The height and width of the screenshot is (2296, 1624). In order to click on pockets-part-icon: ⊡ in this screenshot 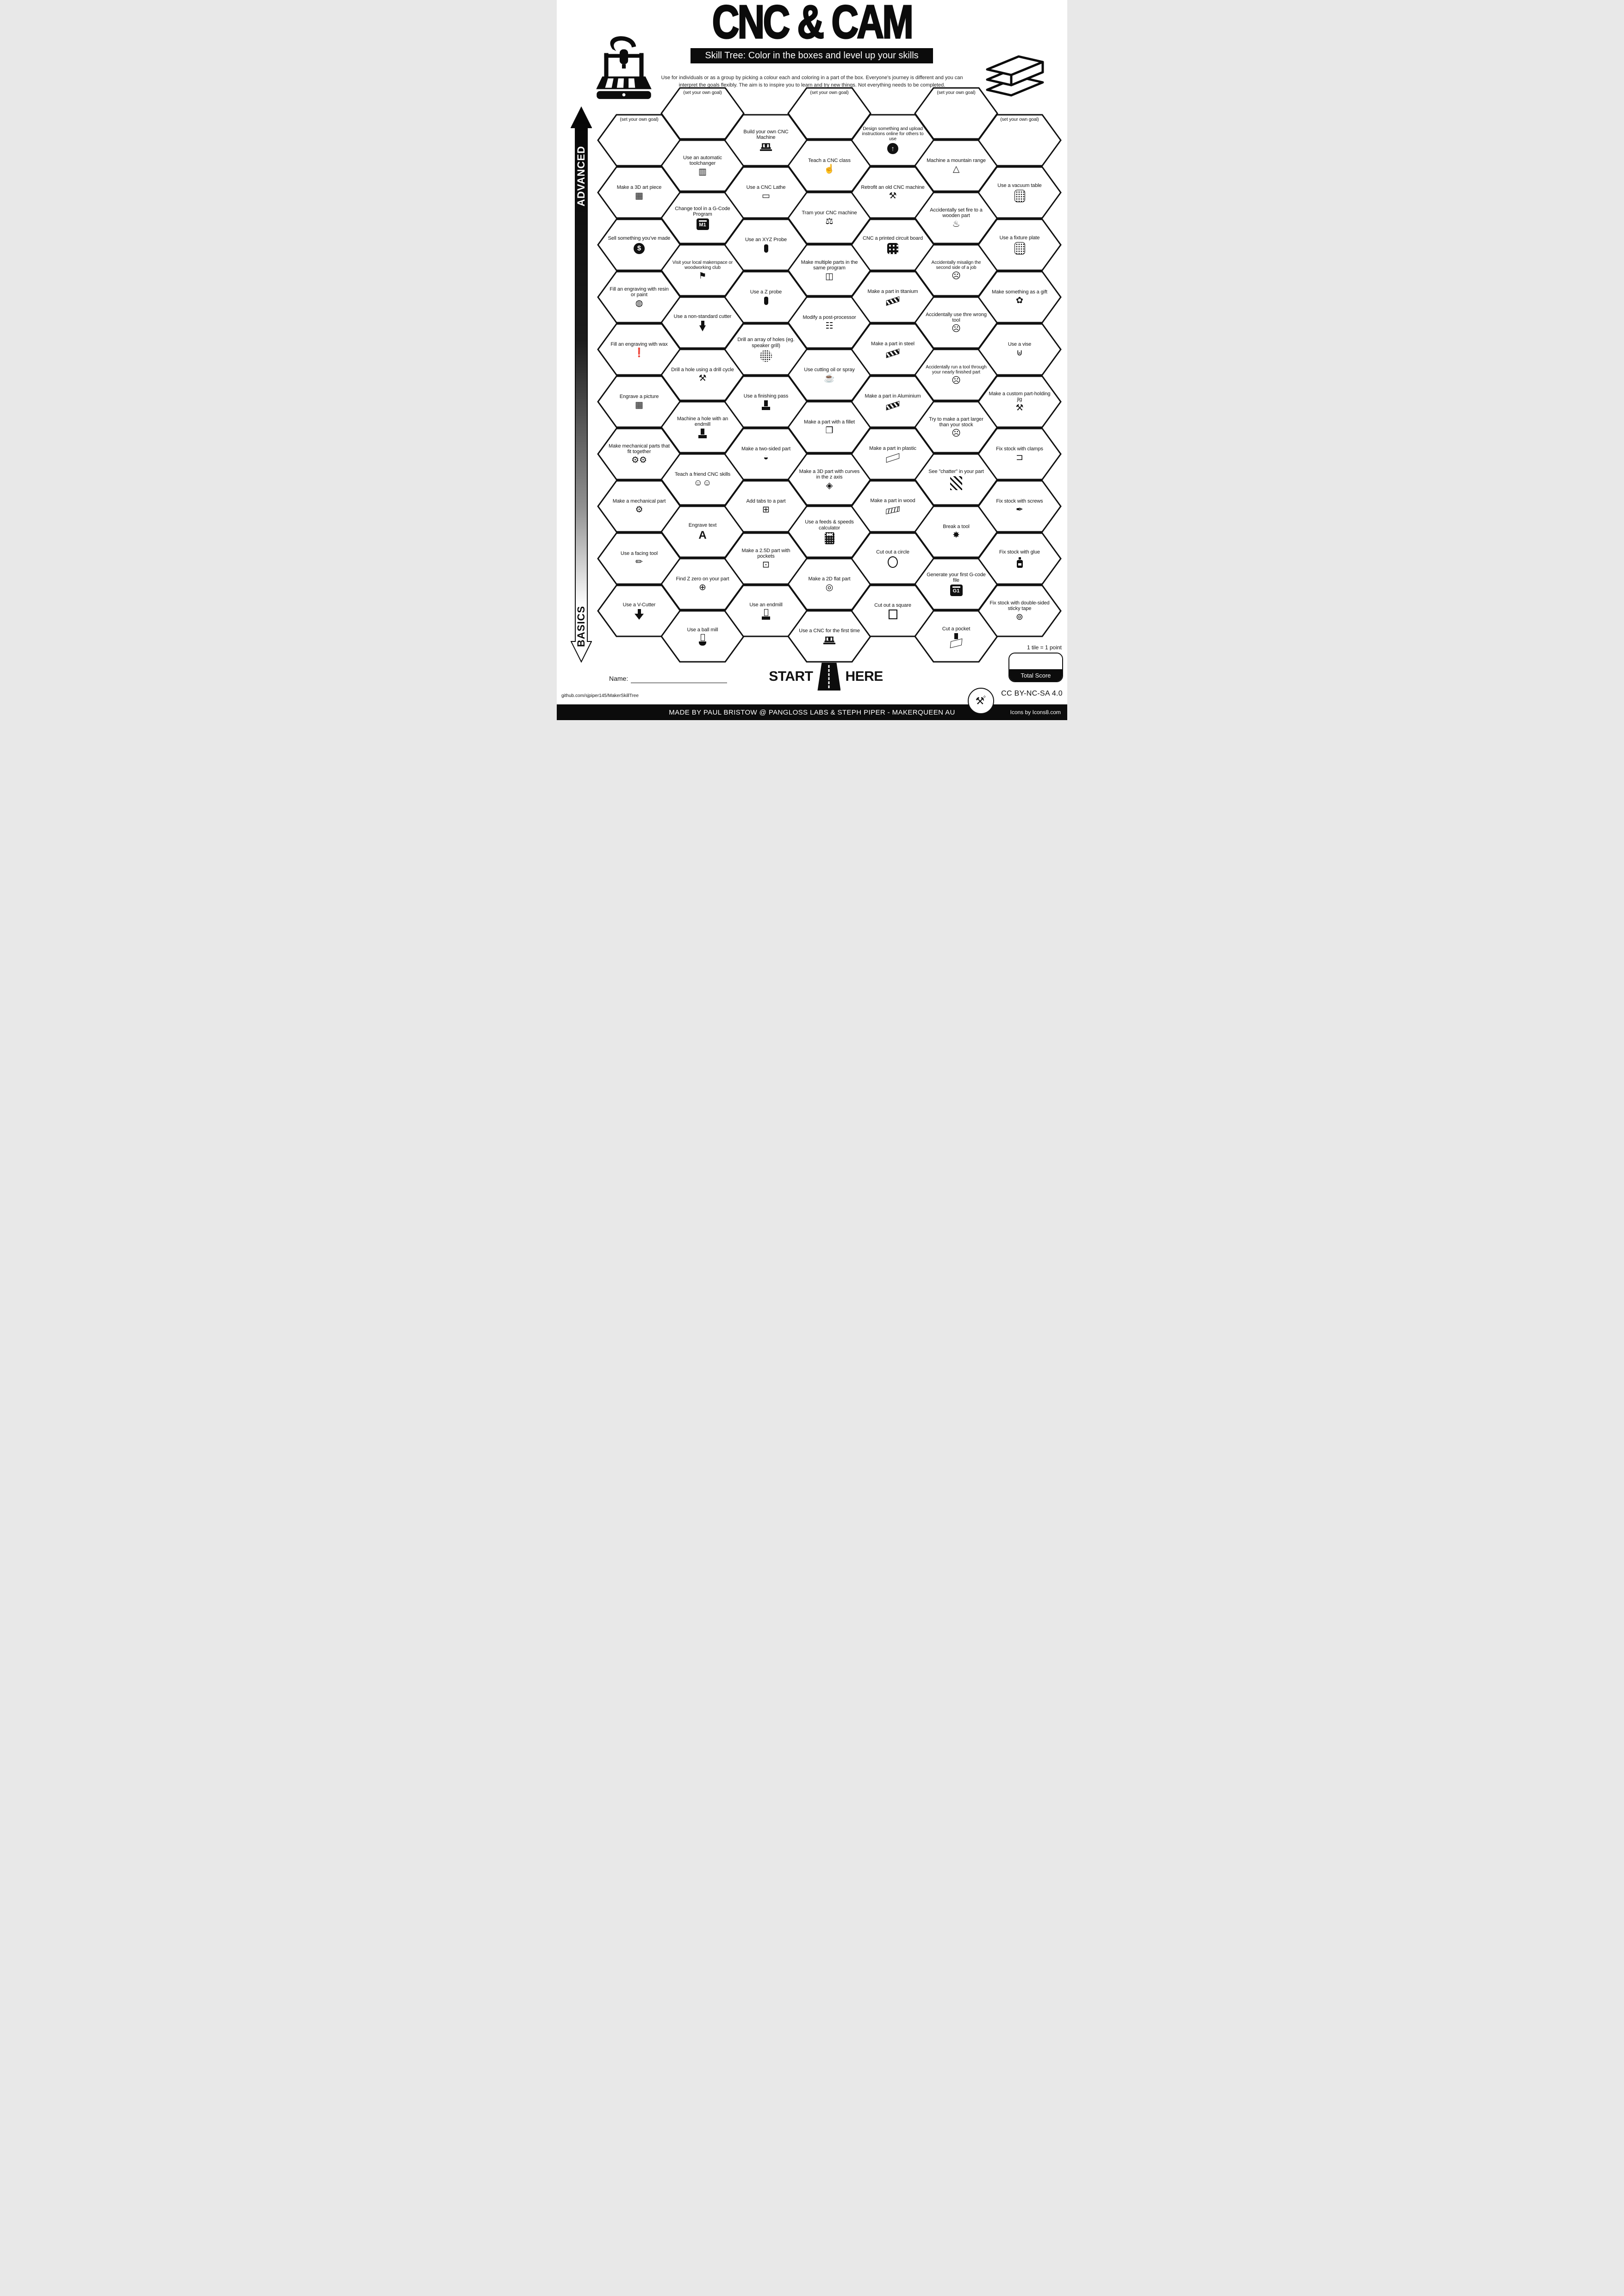, I will do `click(766, 565)`.